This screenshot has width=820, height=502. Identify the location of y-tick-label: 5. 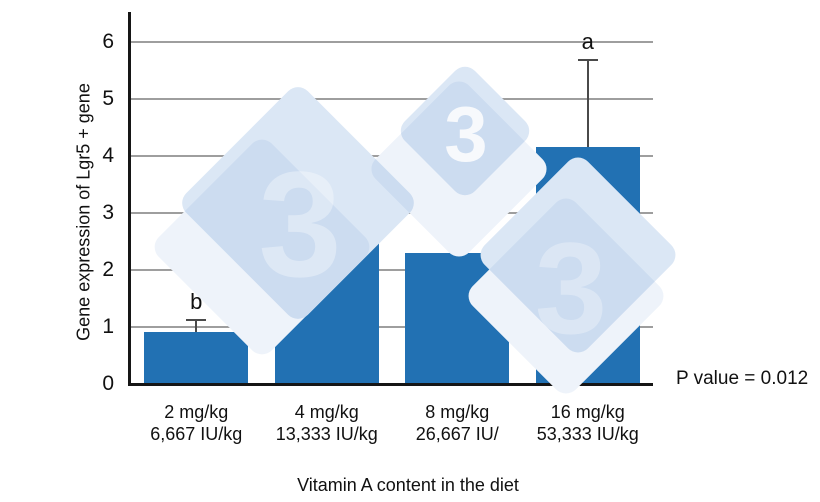
(108, 98).